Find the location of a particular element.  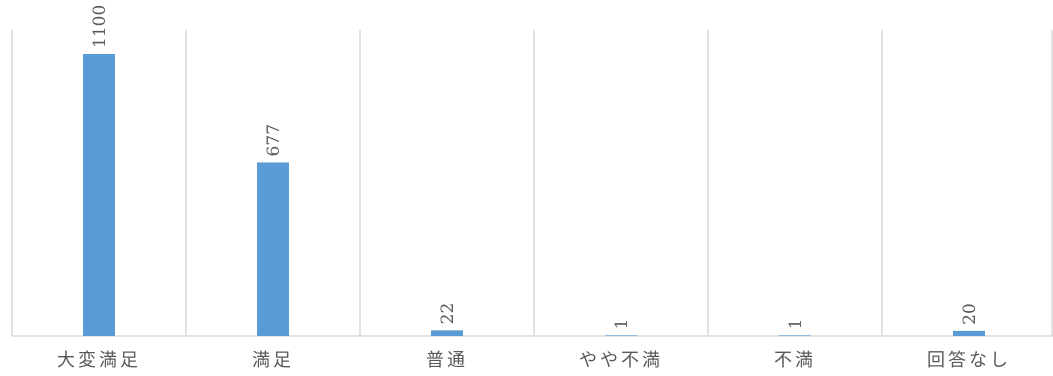

category-tick-label-1: 大変満足 is located at coordinates (99, 360).